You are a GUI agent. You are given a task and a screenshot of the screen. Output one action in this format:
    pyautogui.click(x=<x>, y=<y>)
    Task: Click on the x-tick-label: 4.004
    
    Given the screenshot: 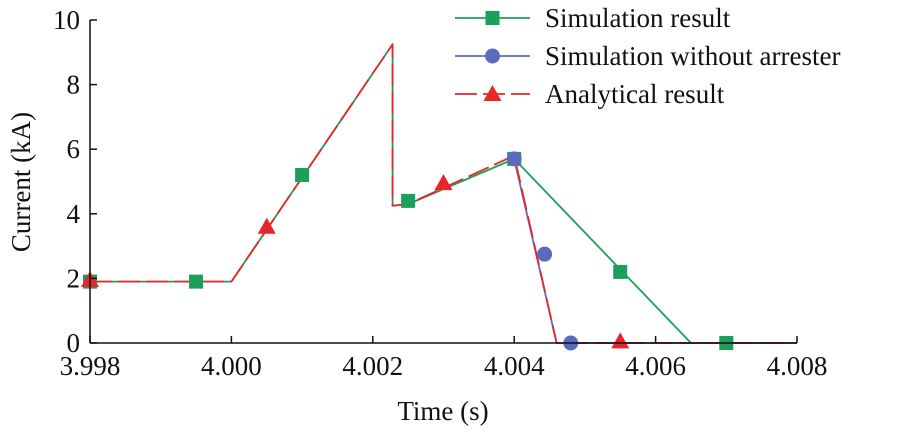 What is the action you would take?
    pyautogui.click(x=514, y=366)
    